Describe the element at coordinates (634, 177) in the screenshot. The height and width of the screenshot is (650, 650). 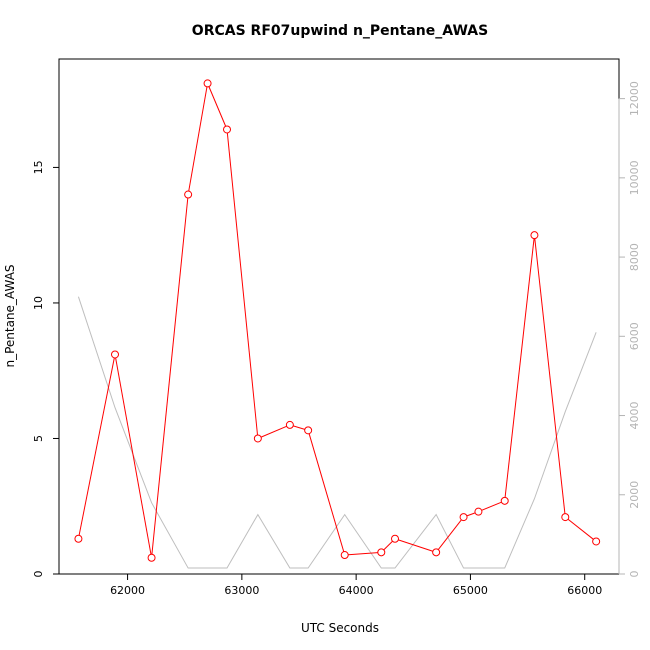
I see `y2-tick-label: 10000` at that location.